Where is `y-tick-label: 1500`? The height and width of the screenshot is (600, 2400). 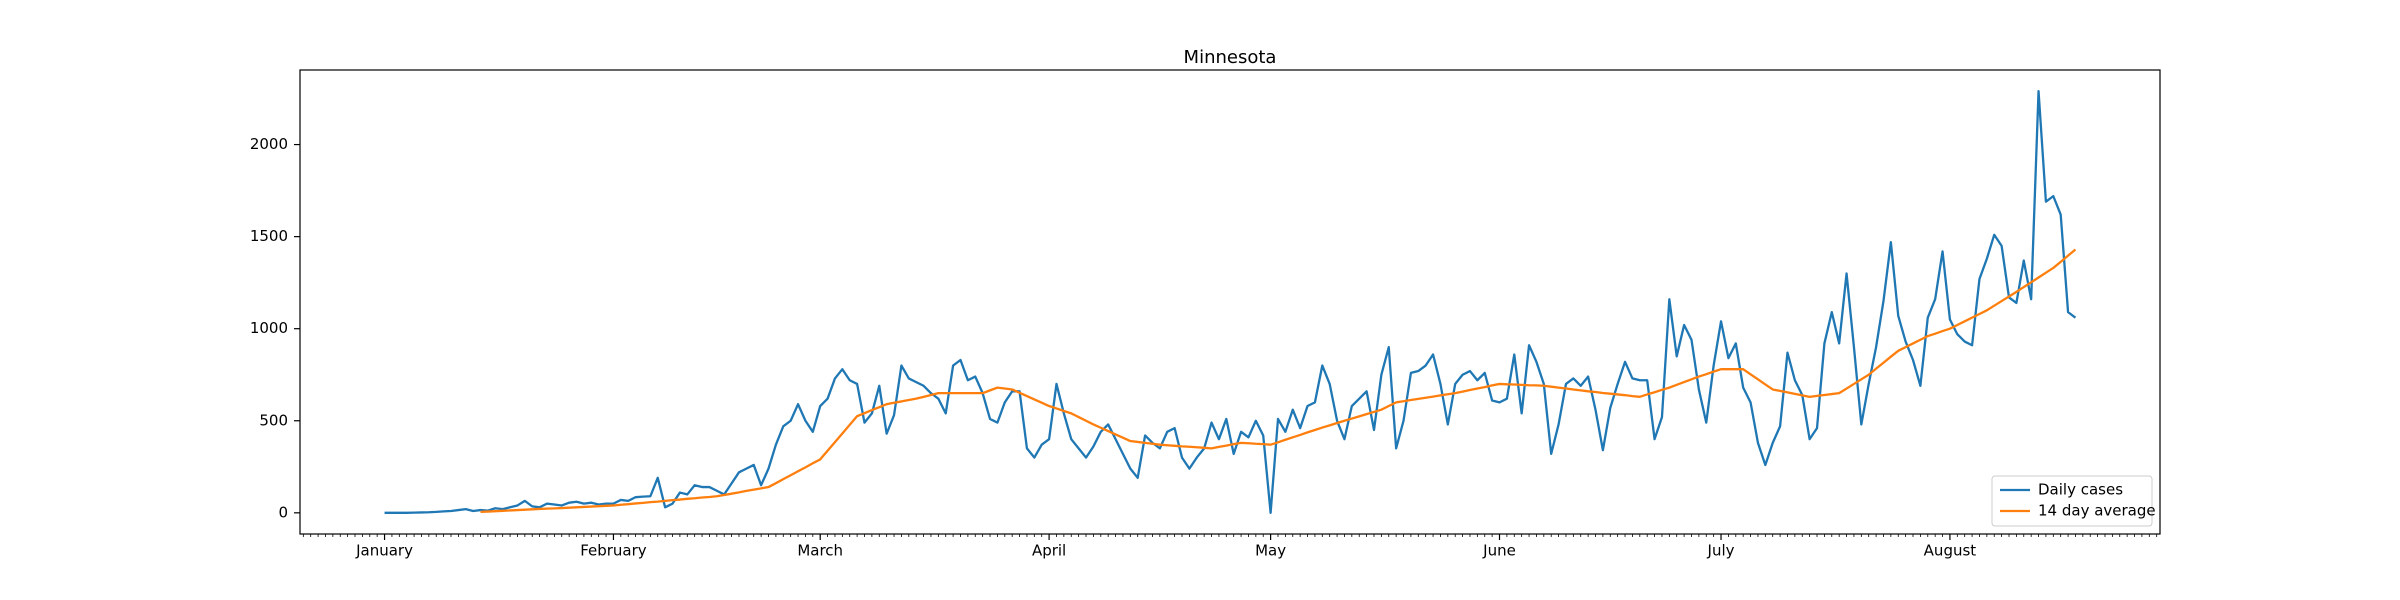
y-tick-label: 1500 is located at coordinates (269, 236).